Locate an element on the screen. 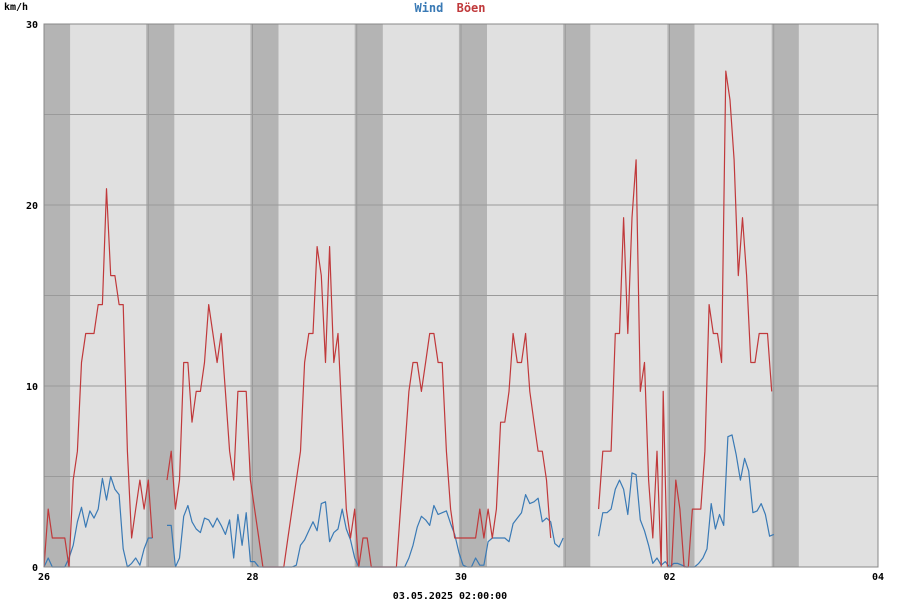 This screenshot has height=600, width=900. x-tick-label: 26 is located at coordinates (44, 577).